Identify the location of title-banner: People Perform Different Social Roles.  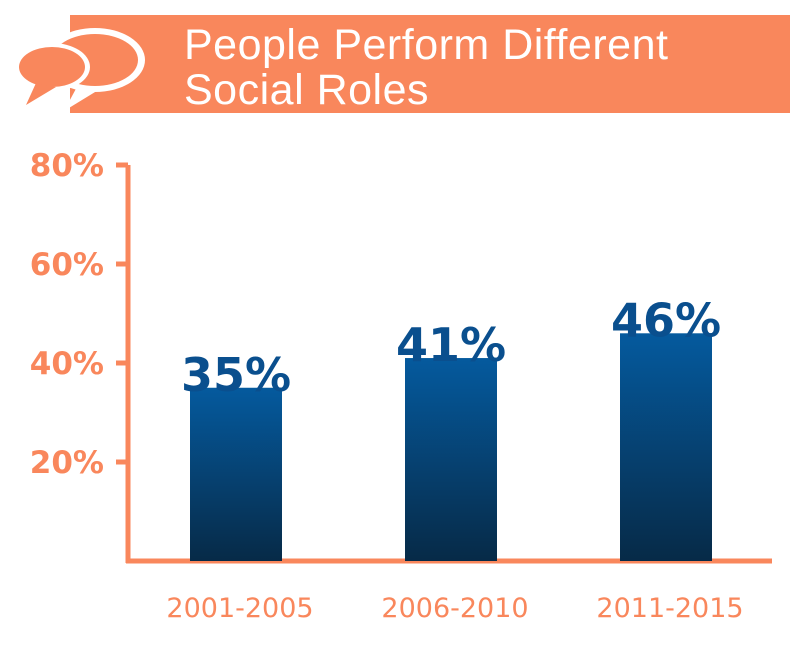
(395, 64).